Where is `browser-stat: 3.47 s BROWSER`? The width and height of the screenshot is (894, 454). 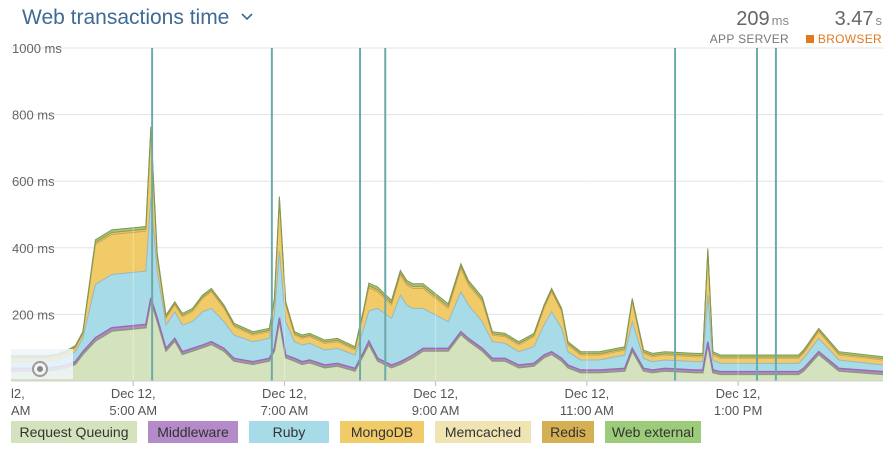 browser-stat: 3.47 s BROWSER is located at coordinates (844, 27).